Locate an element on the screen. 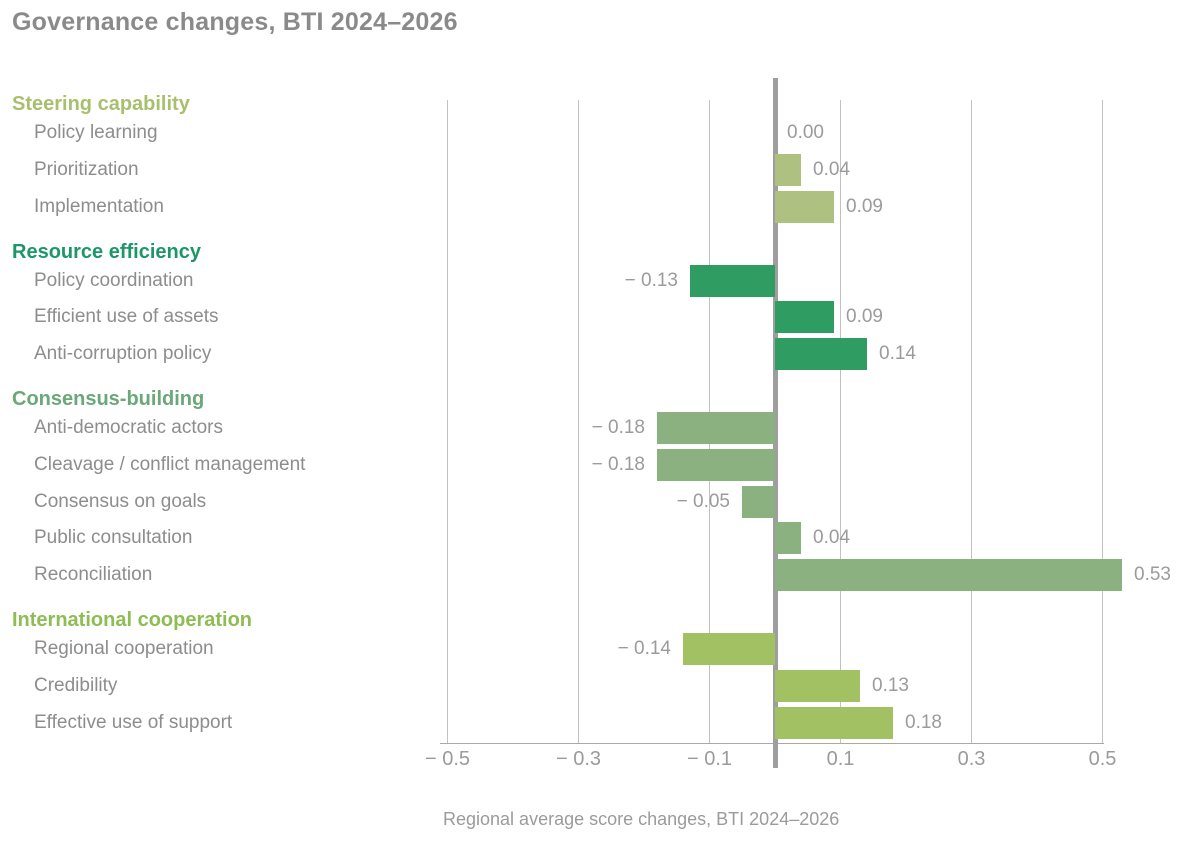 Image resolution: width=1199 pixels, height=849 pixels. indicator-label: Credibility is located at coordinates (76, 685).